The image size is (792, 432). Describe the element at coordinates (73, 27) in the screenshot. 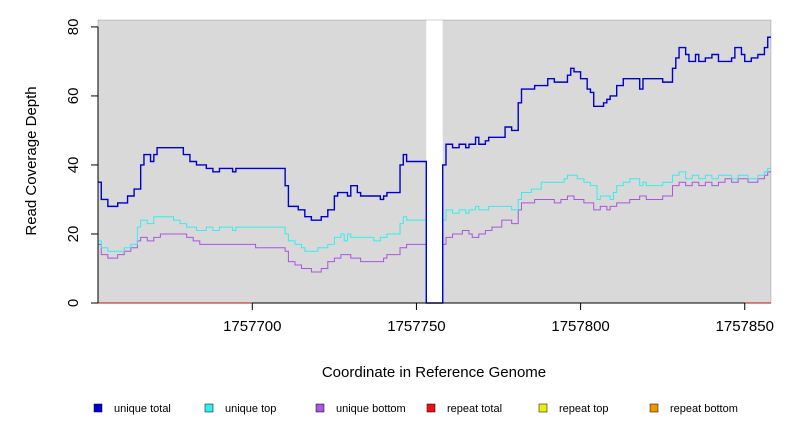

I see `y-tick-label: 80` at that location.